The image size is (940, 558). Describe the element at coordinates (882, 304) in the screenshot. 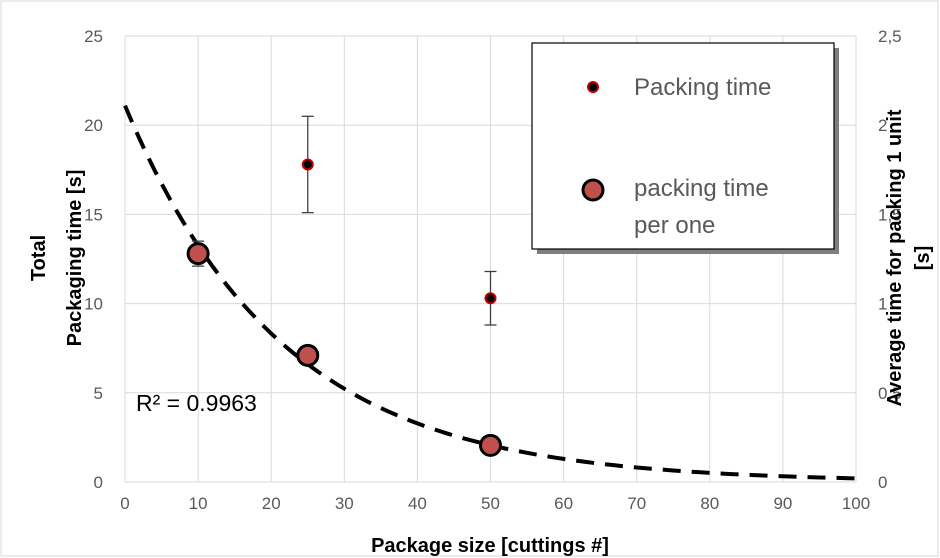

I see `y2-tick-label-2: 1` at that location.